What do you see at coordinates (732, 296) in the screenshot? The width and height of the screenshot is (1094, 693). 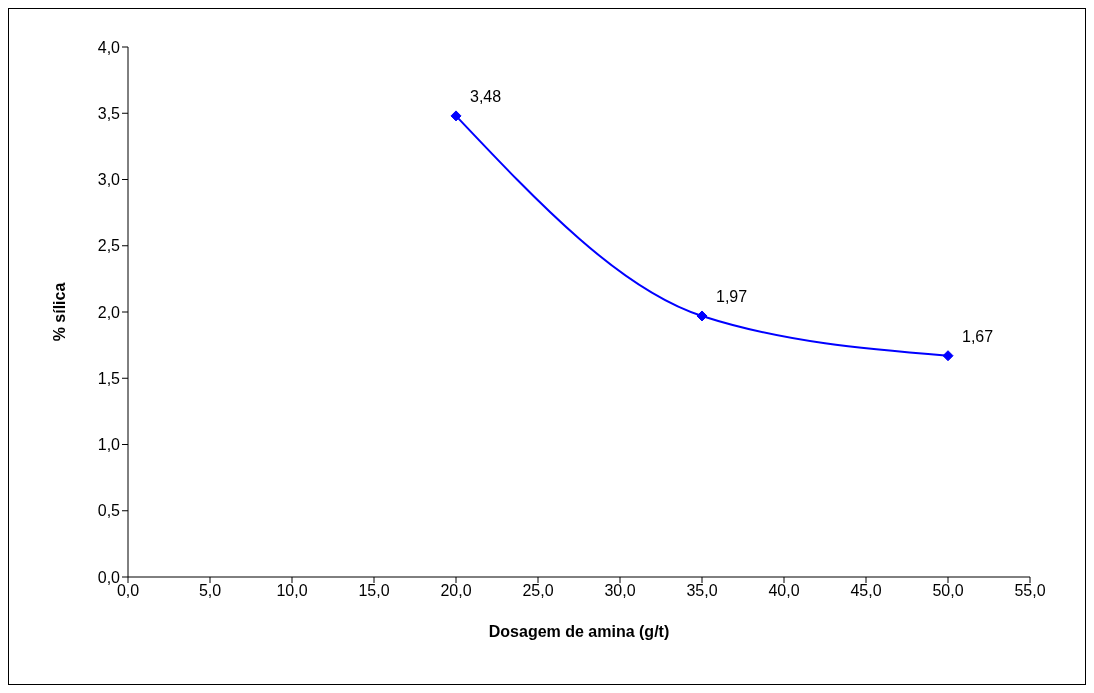 I see `data-label: 1,97` at bounding box center [732, 296].